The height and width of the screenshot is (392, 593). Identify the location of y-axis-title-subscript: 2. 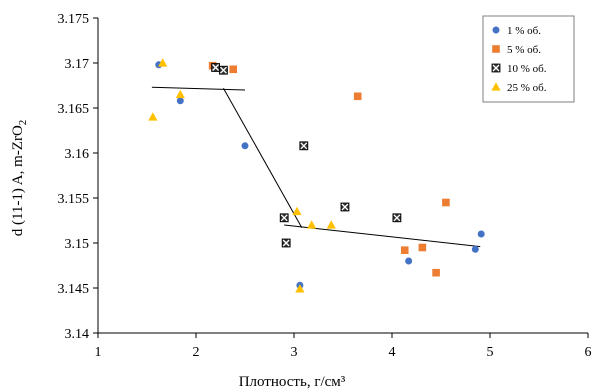
(23, 123).